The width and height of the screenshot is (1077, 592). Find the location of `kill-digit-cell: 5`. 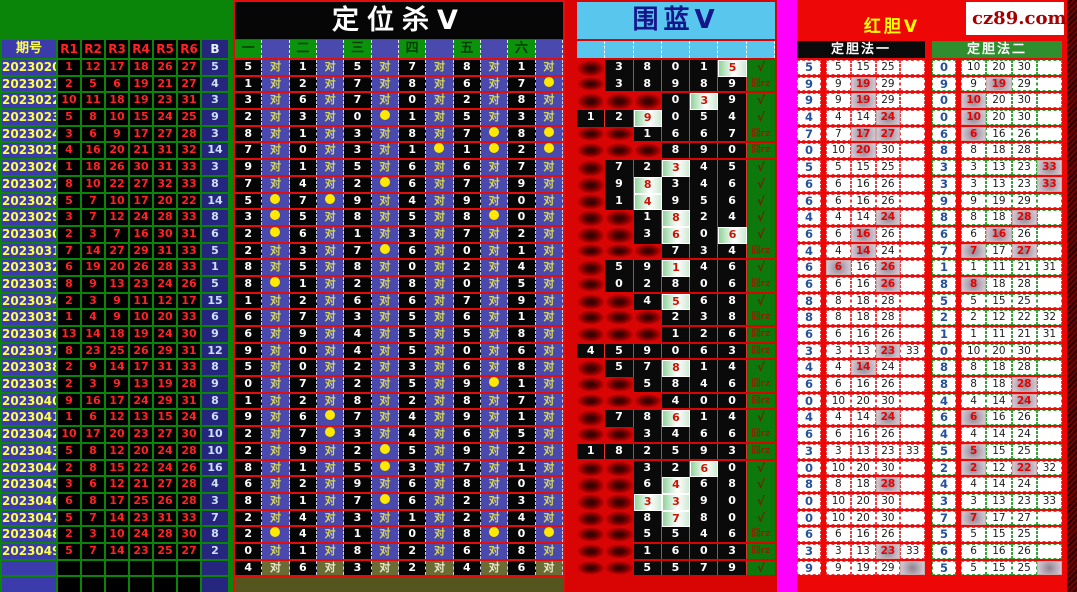

kill-digit-cell: 5 is located at coordinates (413, 351).